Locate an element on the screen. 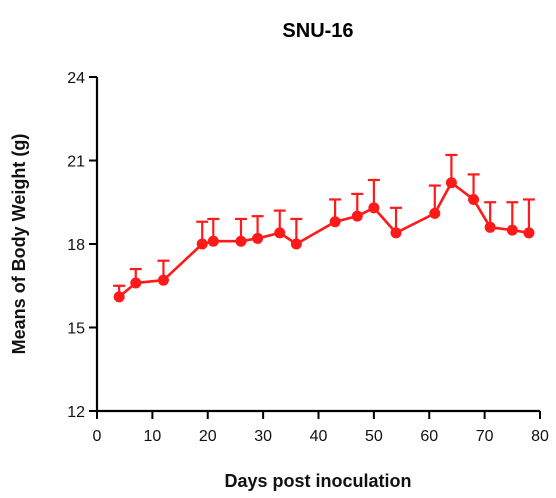 The height and width of the screenshot is (498, 556). y-tick-label: 24 is located at coordinates (76, 78).